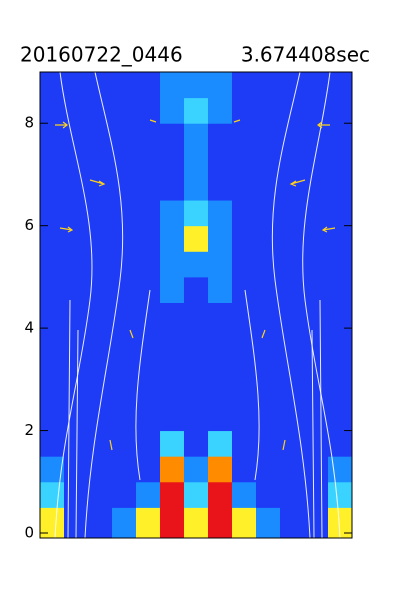 The height and width of the screenshot is (600, 400). What do you see at coordinates (29, 123) in the screenshot?
I see `y-tick-label: 8` at bounding box center [29, 123].